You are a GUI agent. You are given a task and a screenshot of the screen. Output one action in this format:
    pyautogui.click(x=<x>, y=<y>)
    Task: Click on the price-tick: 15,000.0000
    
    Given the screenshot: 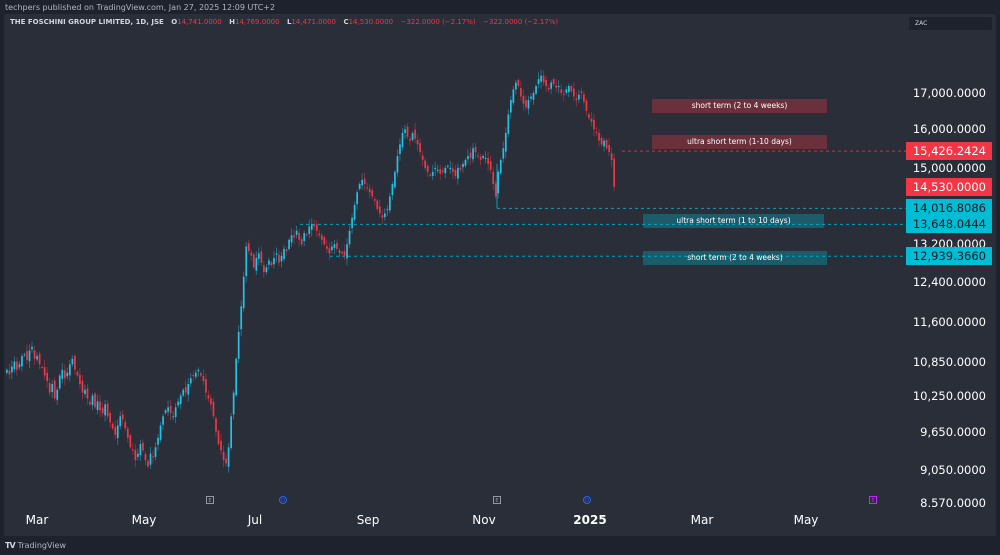 What is the action you would take?
    pyautogui.click(x=949, y=167)
    